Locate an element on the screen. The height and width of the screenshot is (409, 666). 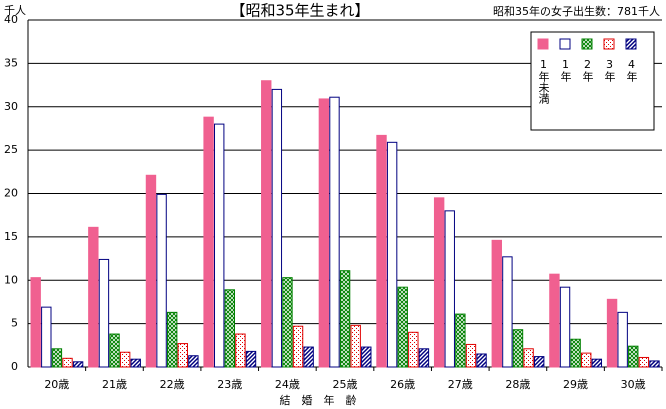
y-tick-label: 30 is located at coordinates (11, 106).